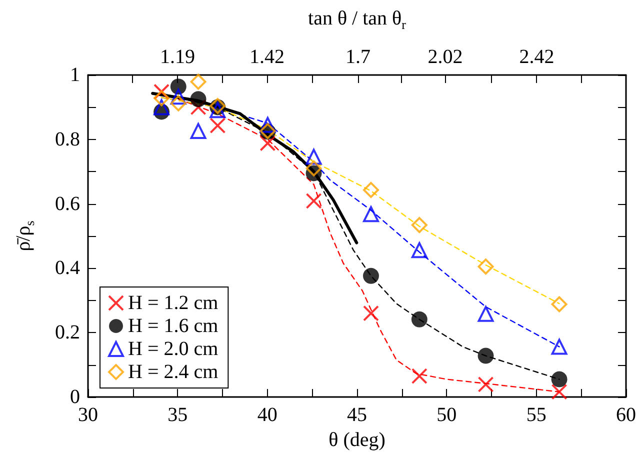 The width and height of the screenshot is (640, 458). Describe the element at coordinates (536, 57) in the screenshot. I see `x2-tick-label: 2.42` at that location.